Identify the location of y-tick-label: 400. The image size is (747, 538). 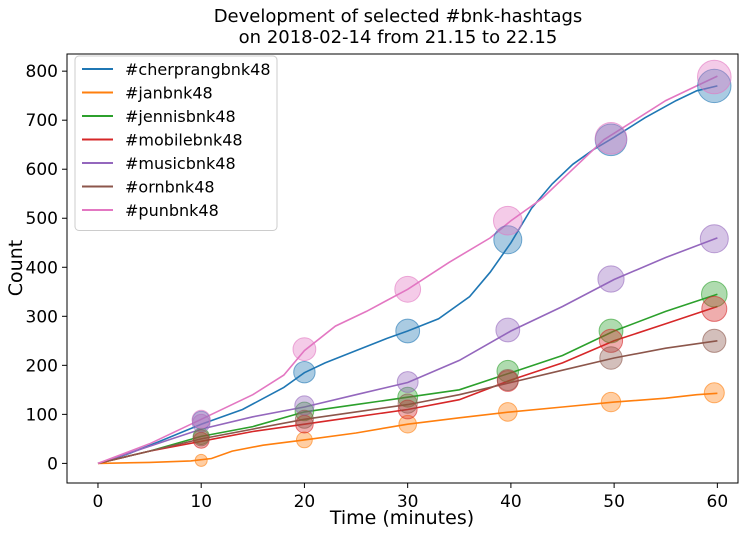
(42, 268).